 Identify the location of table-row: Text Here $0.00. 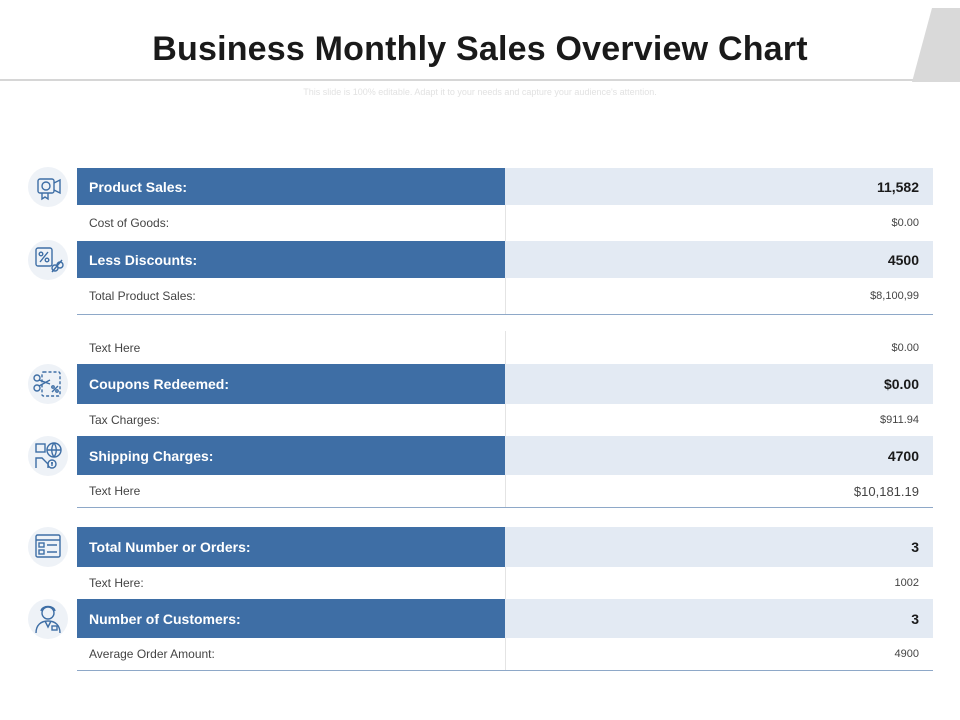
(505, 347).